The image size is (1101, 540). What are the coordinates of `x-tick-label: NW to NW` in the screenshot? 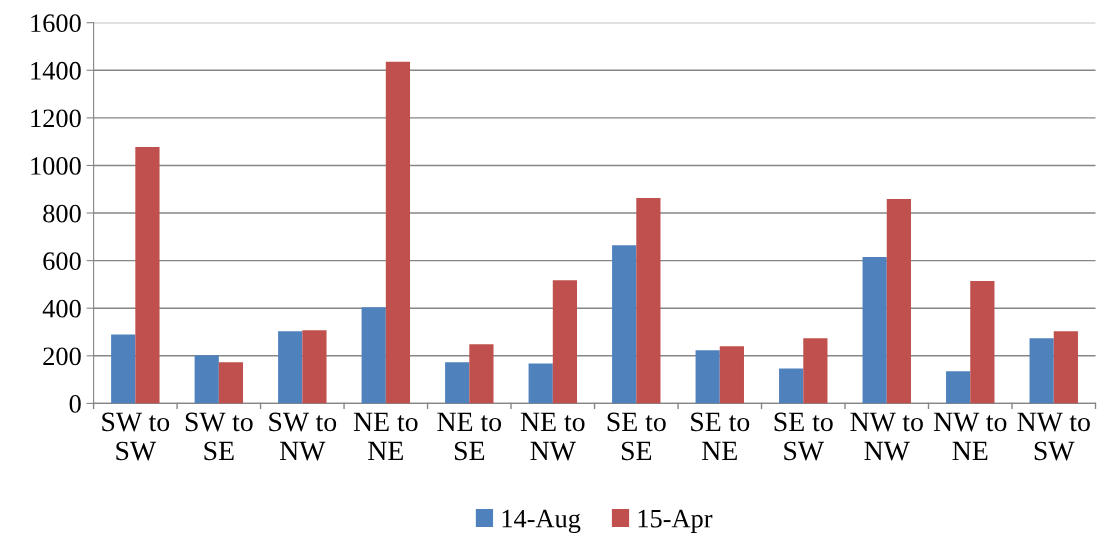 It's located at (886, 436).